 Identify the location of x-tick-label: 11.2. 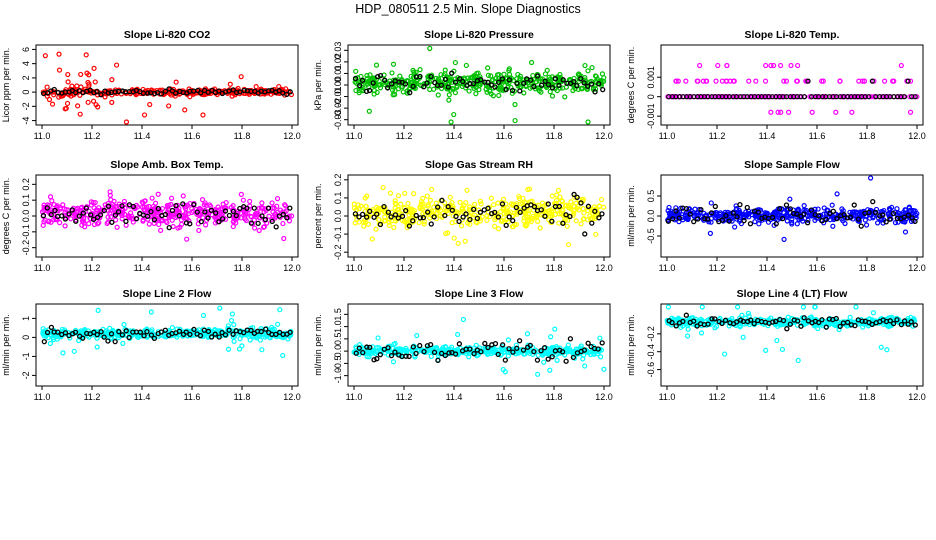
(92, 397).